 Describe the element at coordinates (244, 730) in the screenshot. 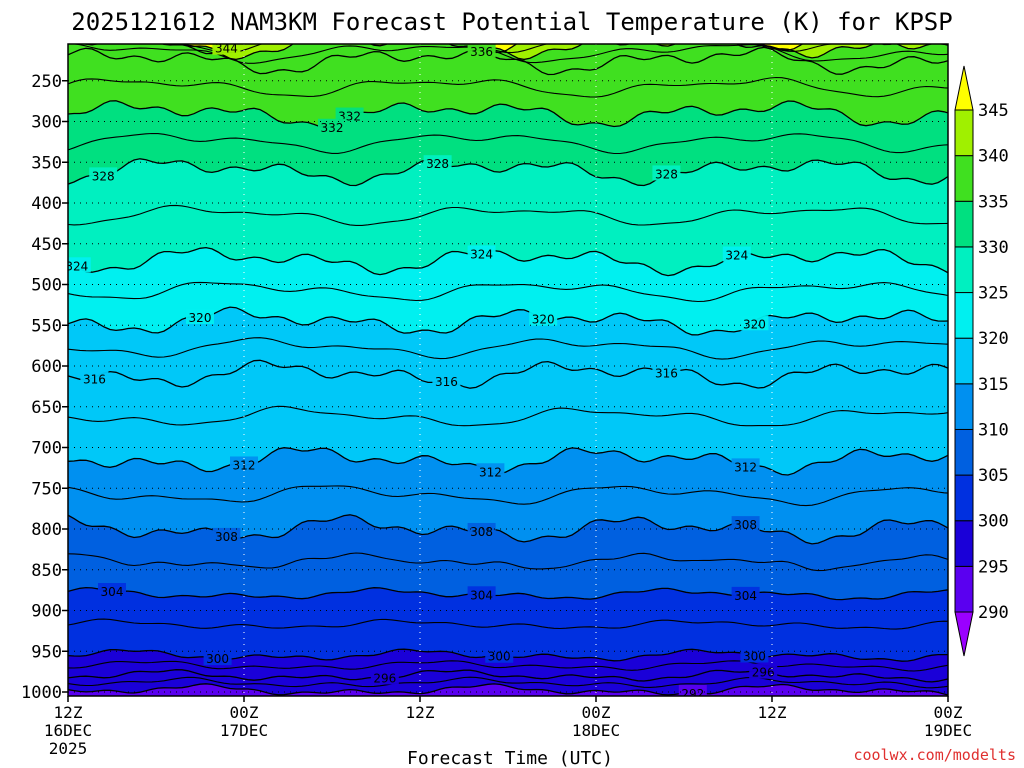

I see `x-tick-label: 17DEC` at that location.